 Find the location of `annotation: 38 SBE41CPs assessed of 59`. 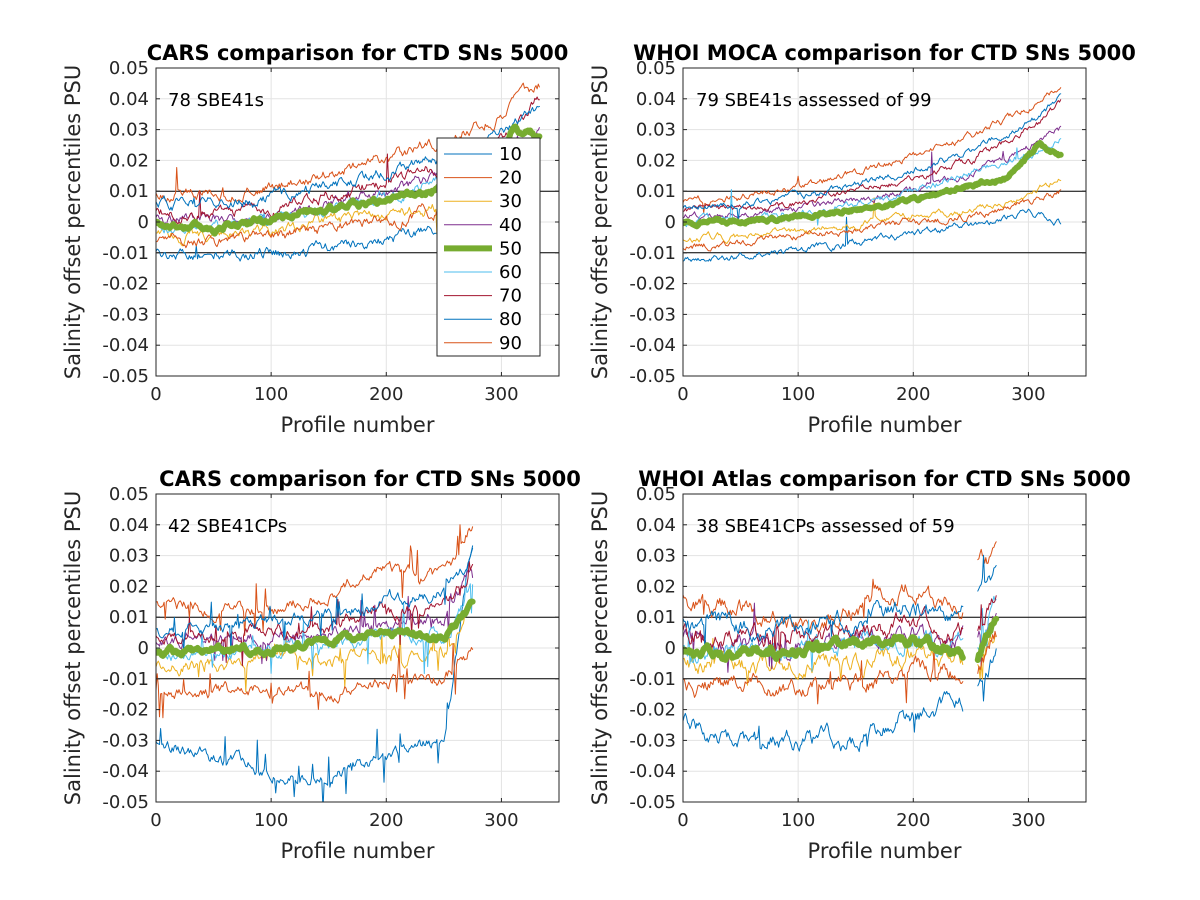

annotation: 38 SBE41CPs assessed of 59 is located at coordinates (825, 526).